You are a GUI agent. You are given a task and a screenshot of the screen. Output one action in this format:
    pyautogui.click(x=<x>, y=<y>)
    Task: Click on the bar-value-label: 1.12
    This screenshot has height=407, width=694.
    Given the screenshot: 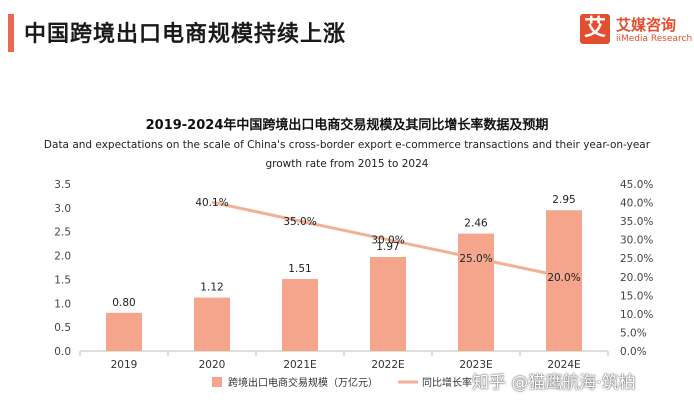 What is the action you would take?
    pyautogui.click(x=211, y=288)
    